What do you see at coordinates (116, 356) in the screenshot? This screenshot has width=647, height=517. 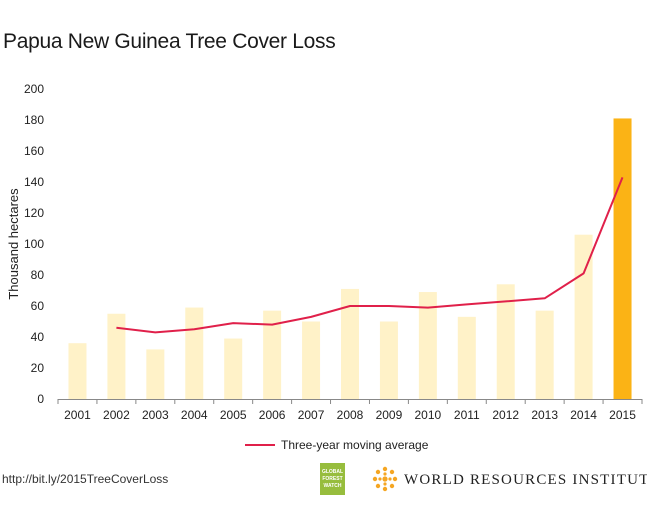 I see `bar-2002` at bounding box center [116, 356].